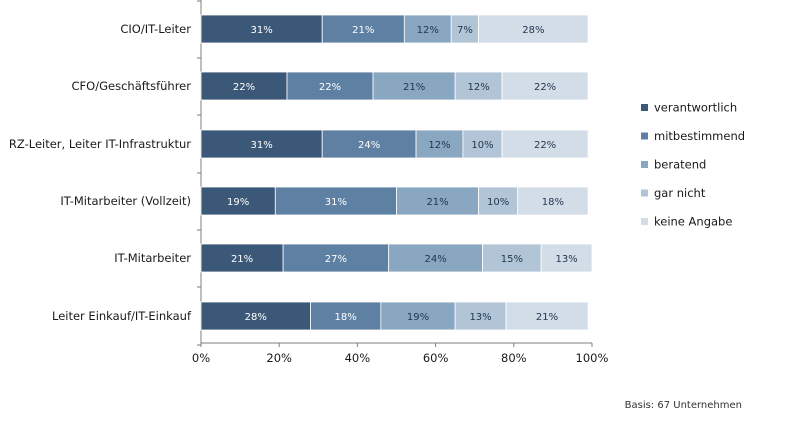  Describe the element at coordinates (122, 316) in the screenshot. I see `category-label: Leiter Einkauf/IT-Einkauf` at that location.